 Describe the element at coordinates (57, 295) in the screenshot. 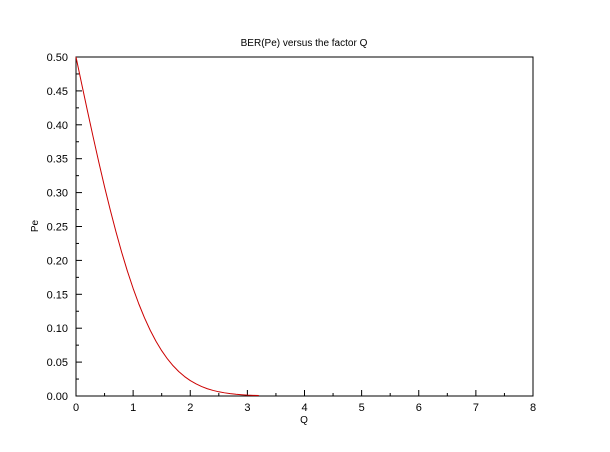

I see `y-tick-label: 0.15` at that location.